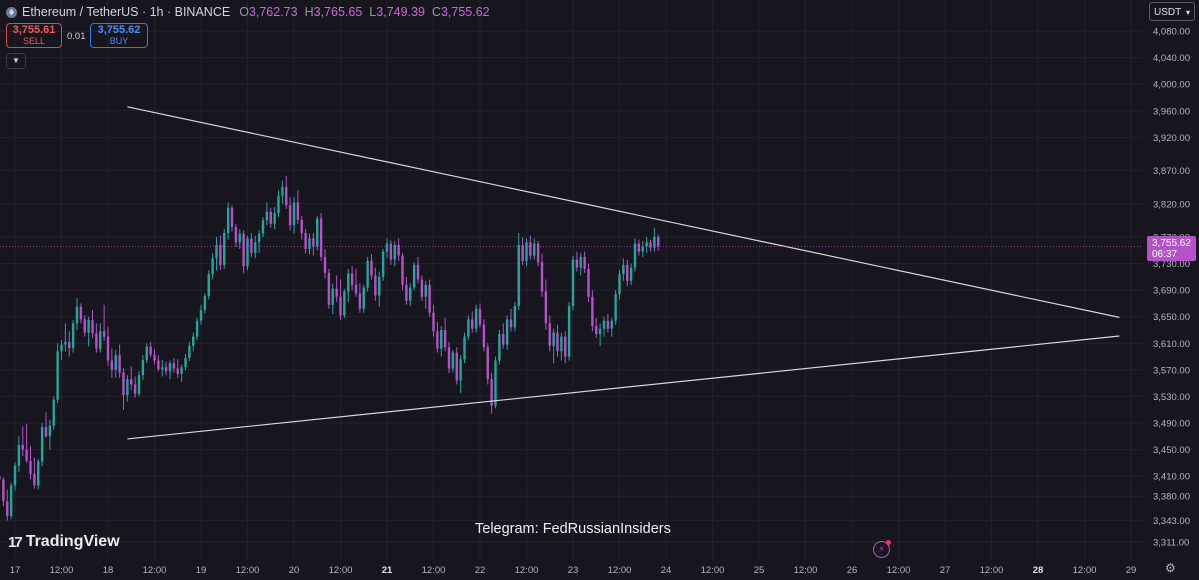 The image size is (1199, 580). I want to click on currency-selector: USDT ▾, so click(1172, 11).